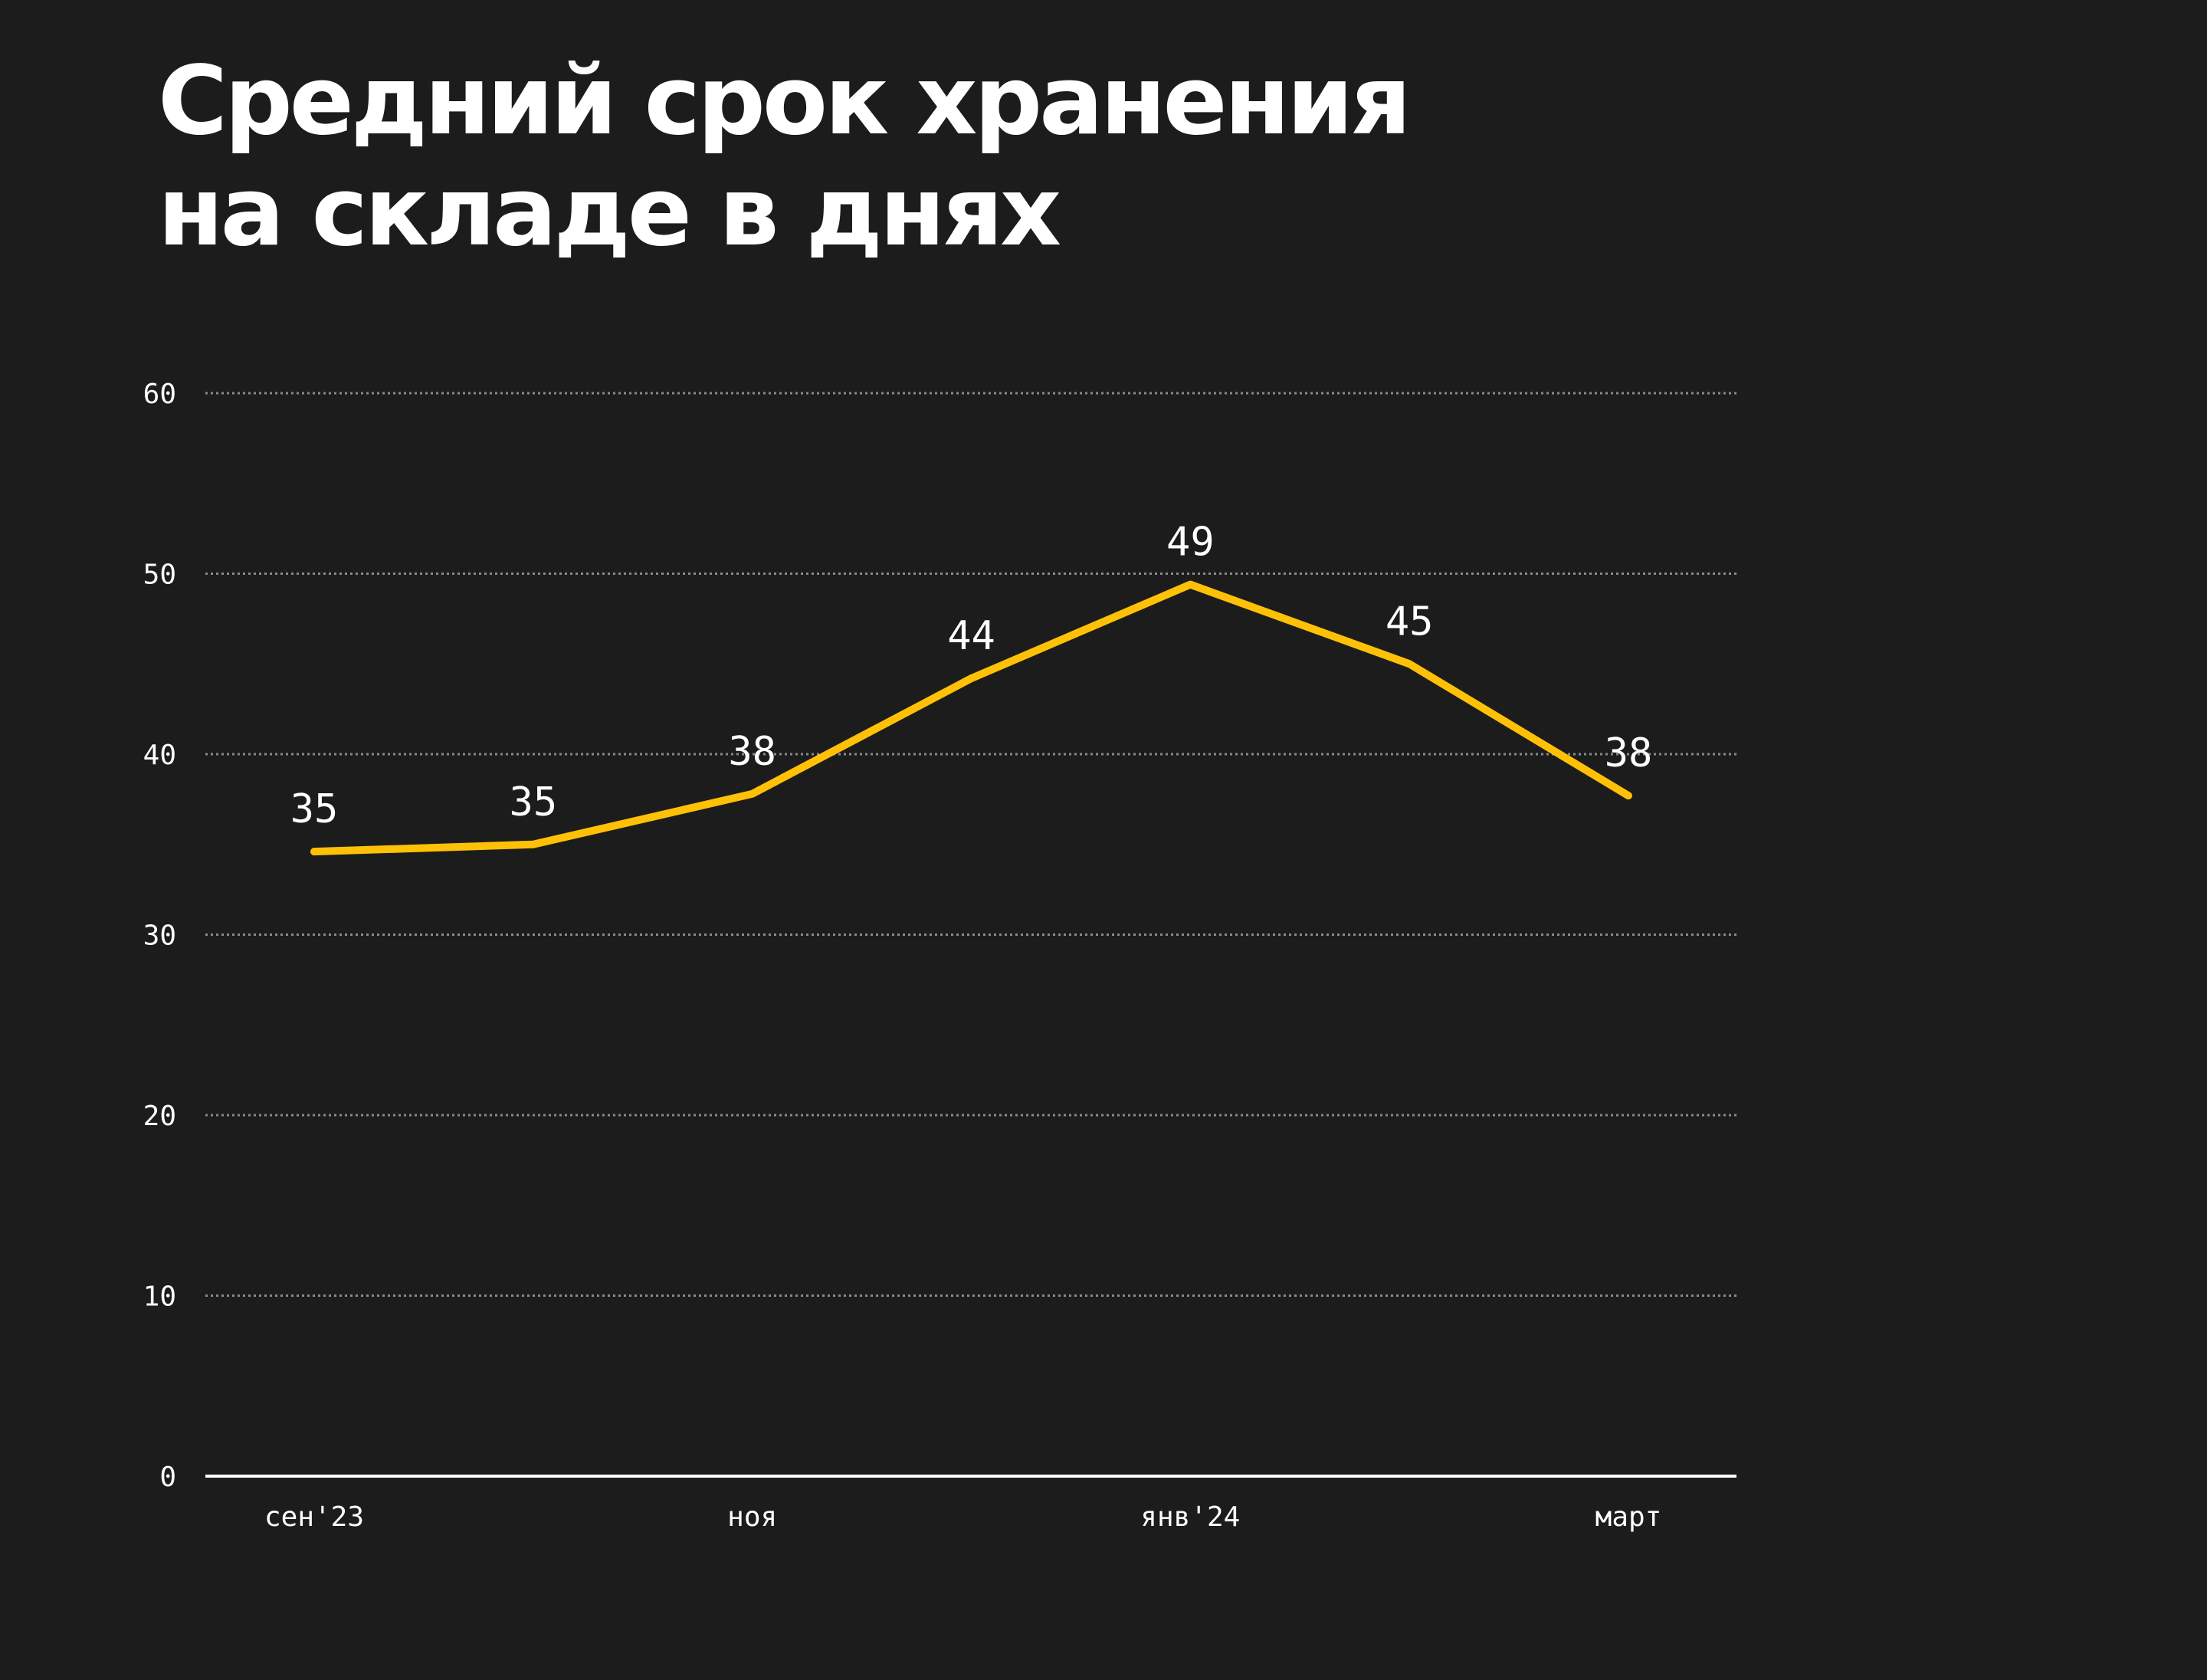 This screenshot has height=1680, width=2207. I want to click on y-tick-label: 30, so click(159, 936).